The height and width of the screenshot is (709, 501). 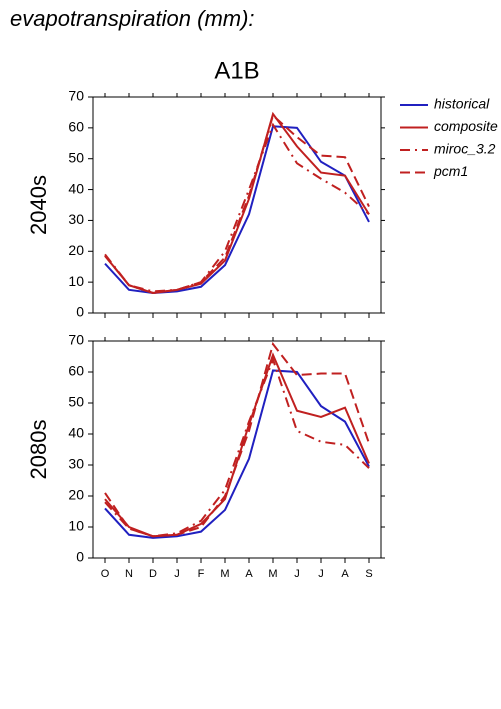 I want to click on figure-title: evapotranspiration (mm):, so click(x=132, y=18).